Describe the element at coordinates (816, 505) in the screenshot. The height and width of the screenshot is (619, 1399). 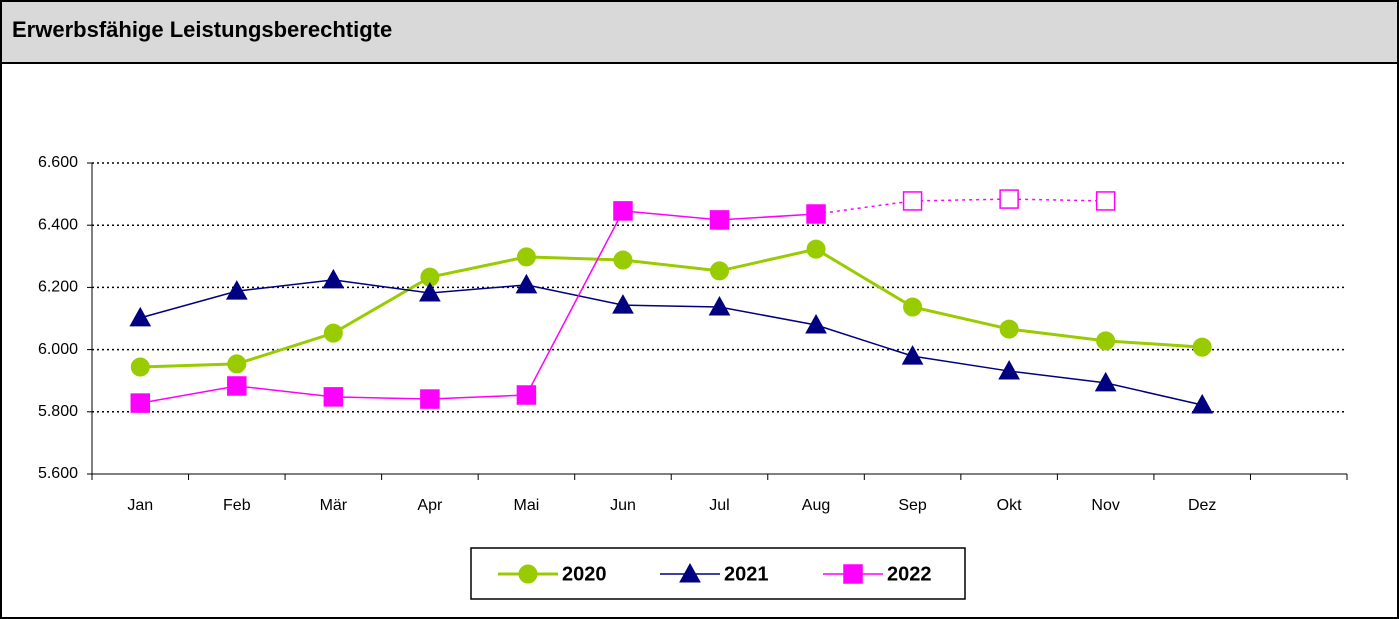
I see `x-tick-label: Aug` at that location.